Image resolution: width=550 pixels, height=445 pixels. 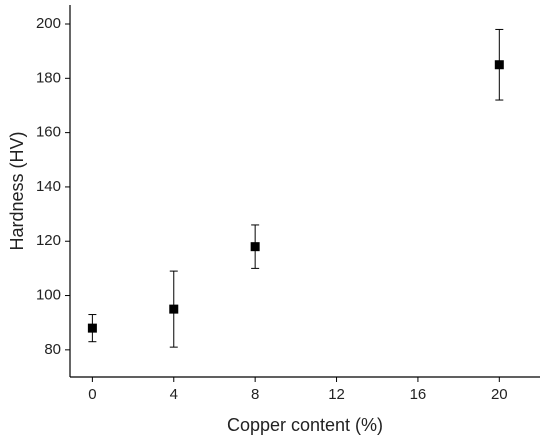 What do you see at coordinates (48, 23) in the screenshot?
I see `y-tick-label: 200` at bounding box center [48, 23].